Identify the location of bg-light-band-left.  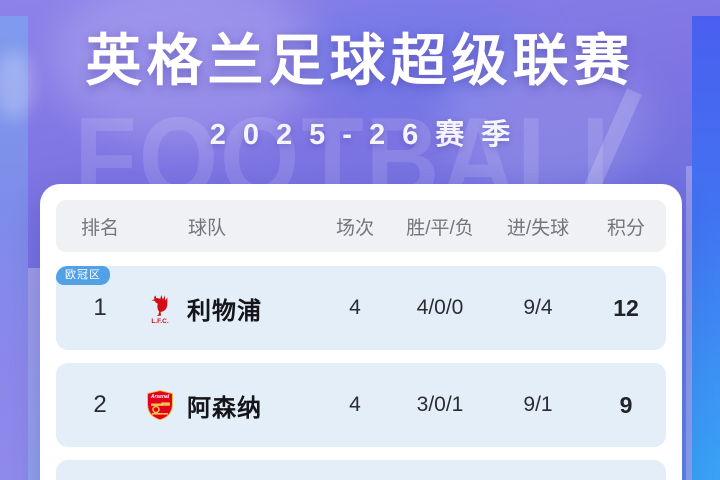
(34, 374).